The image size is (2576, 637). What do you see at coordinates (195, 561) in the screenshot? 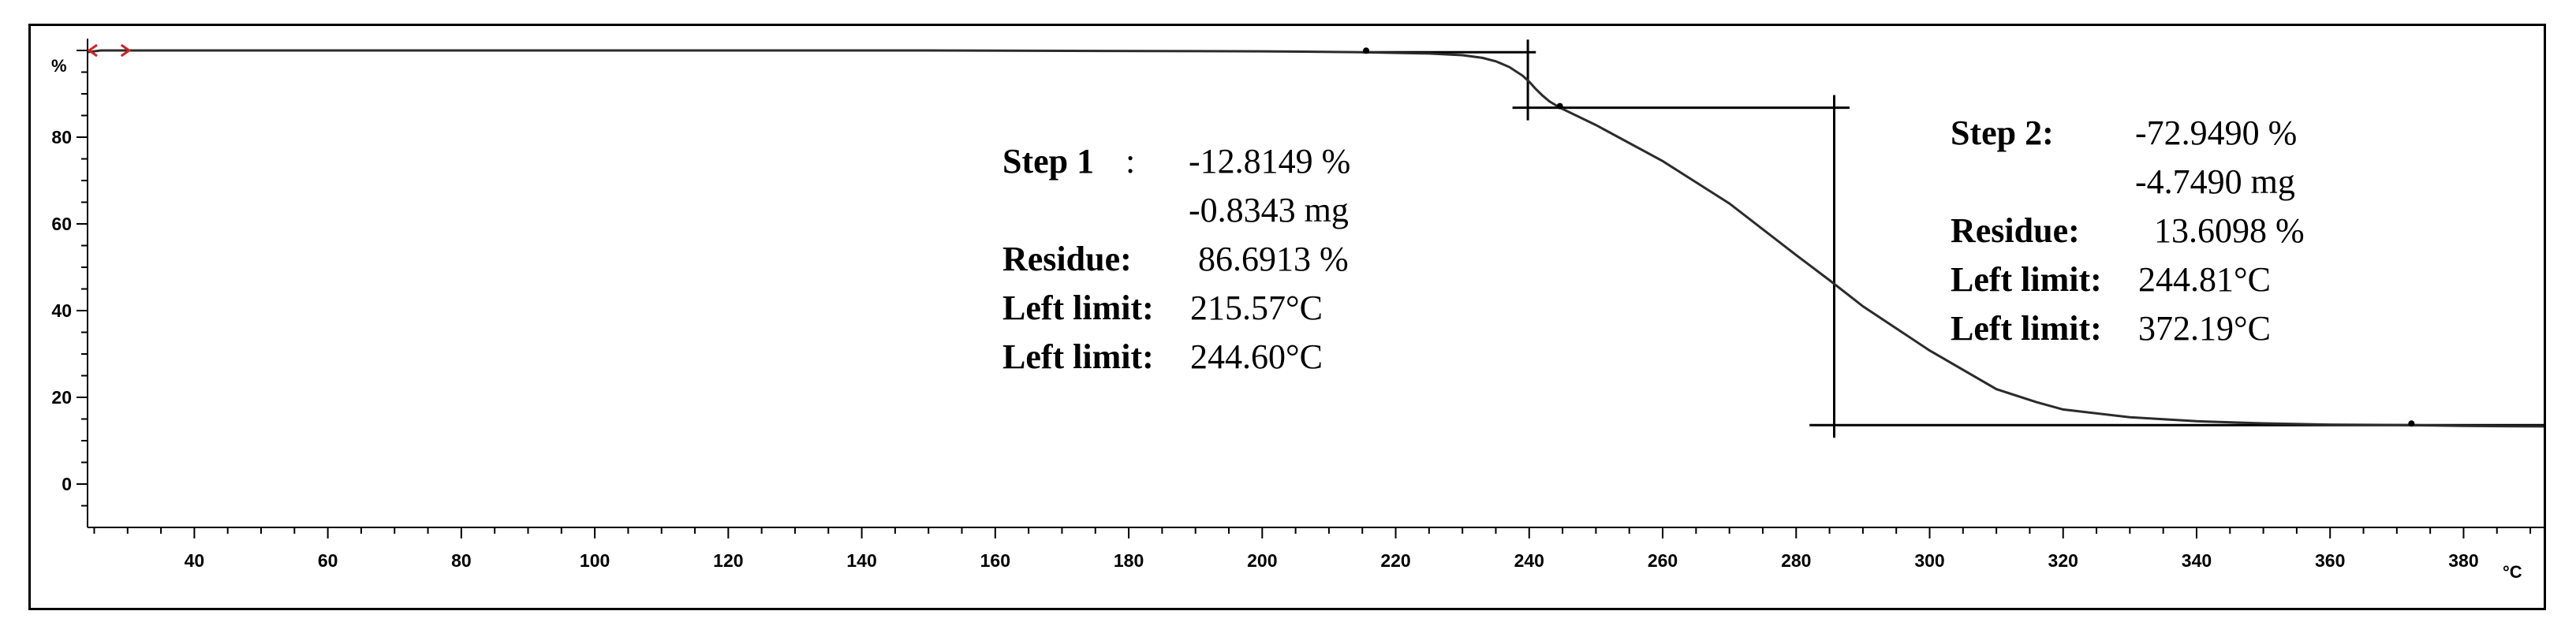
I see `x-tick-label: 40` at bounding box center [195, 561].